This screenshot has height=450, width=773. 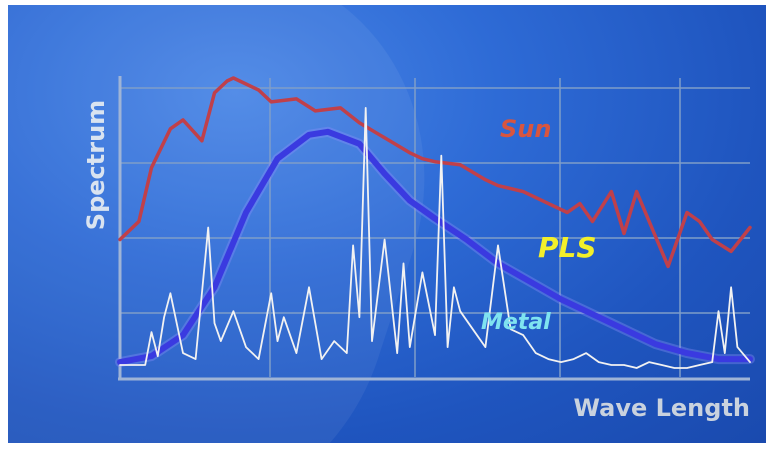 What do you see at coordinates (567, 247) in the screenshot?
I see `series-label-pls: PLS` at bounding box center [567, 247].